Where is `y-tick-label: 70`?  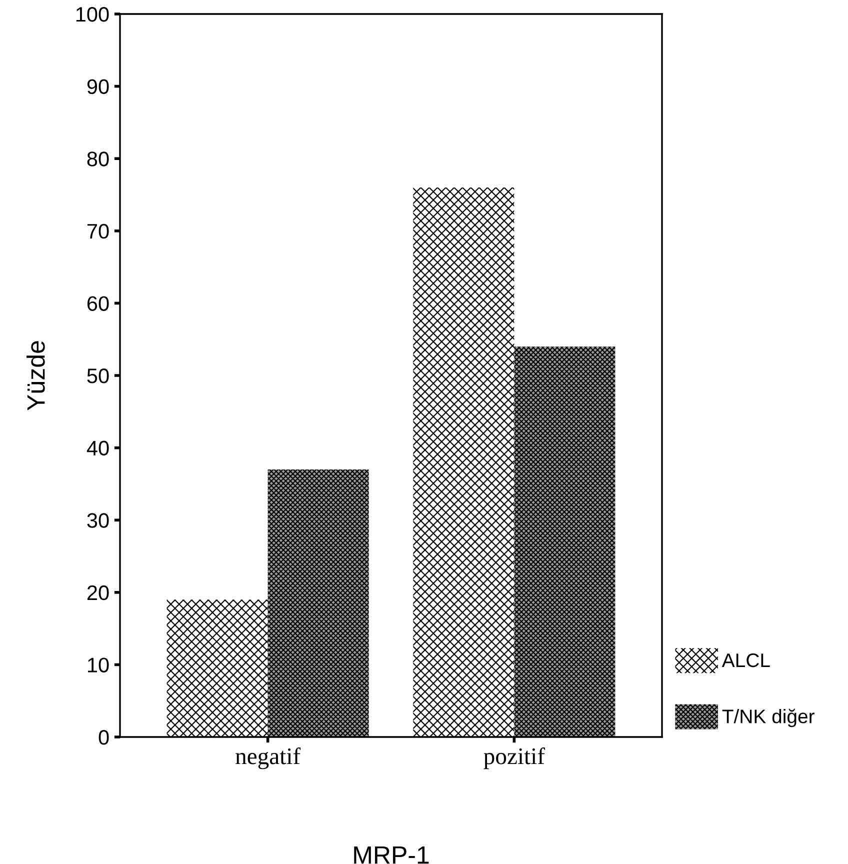 y-tick-label: 70 is located at coordinates (98, 231).